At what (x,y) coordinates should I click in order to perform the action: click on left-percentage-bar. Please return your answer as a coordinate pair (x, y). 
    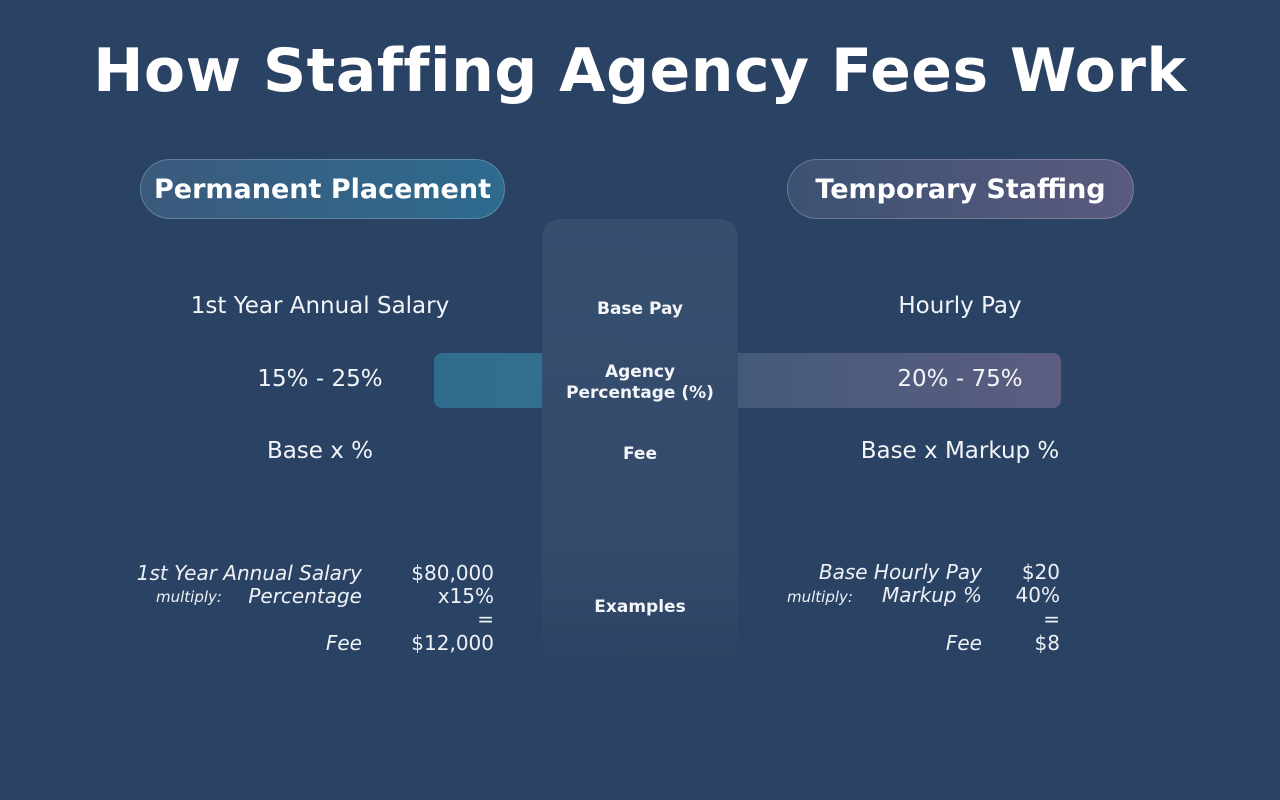
    Looking at the image, I should click on (494, 380).